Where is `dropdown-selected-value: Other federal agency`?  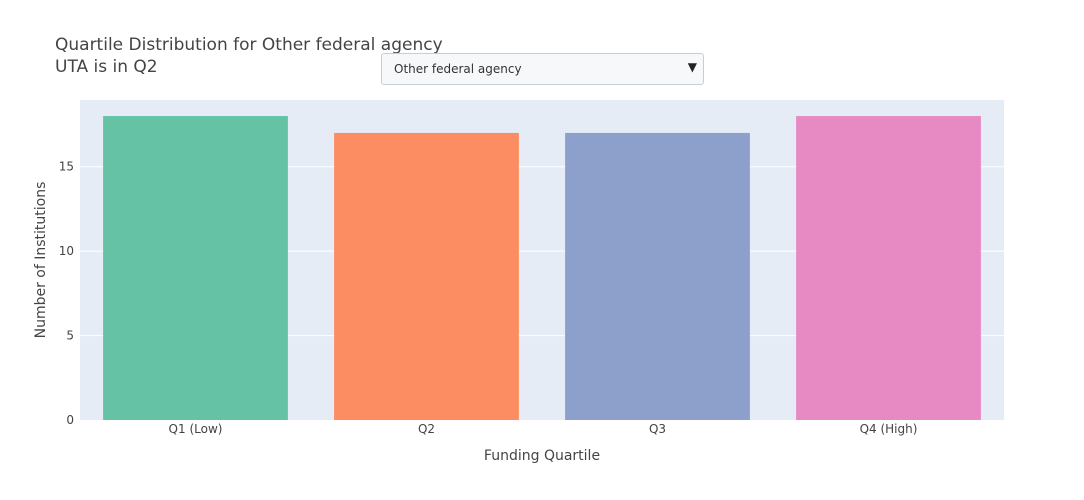
dropdown-selected-value: Other federal agency is located at coordinates (458, 69).